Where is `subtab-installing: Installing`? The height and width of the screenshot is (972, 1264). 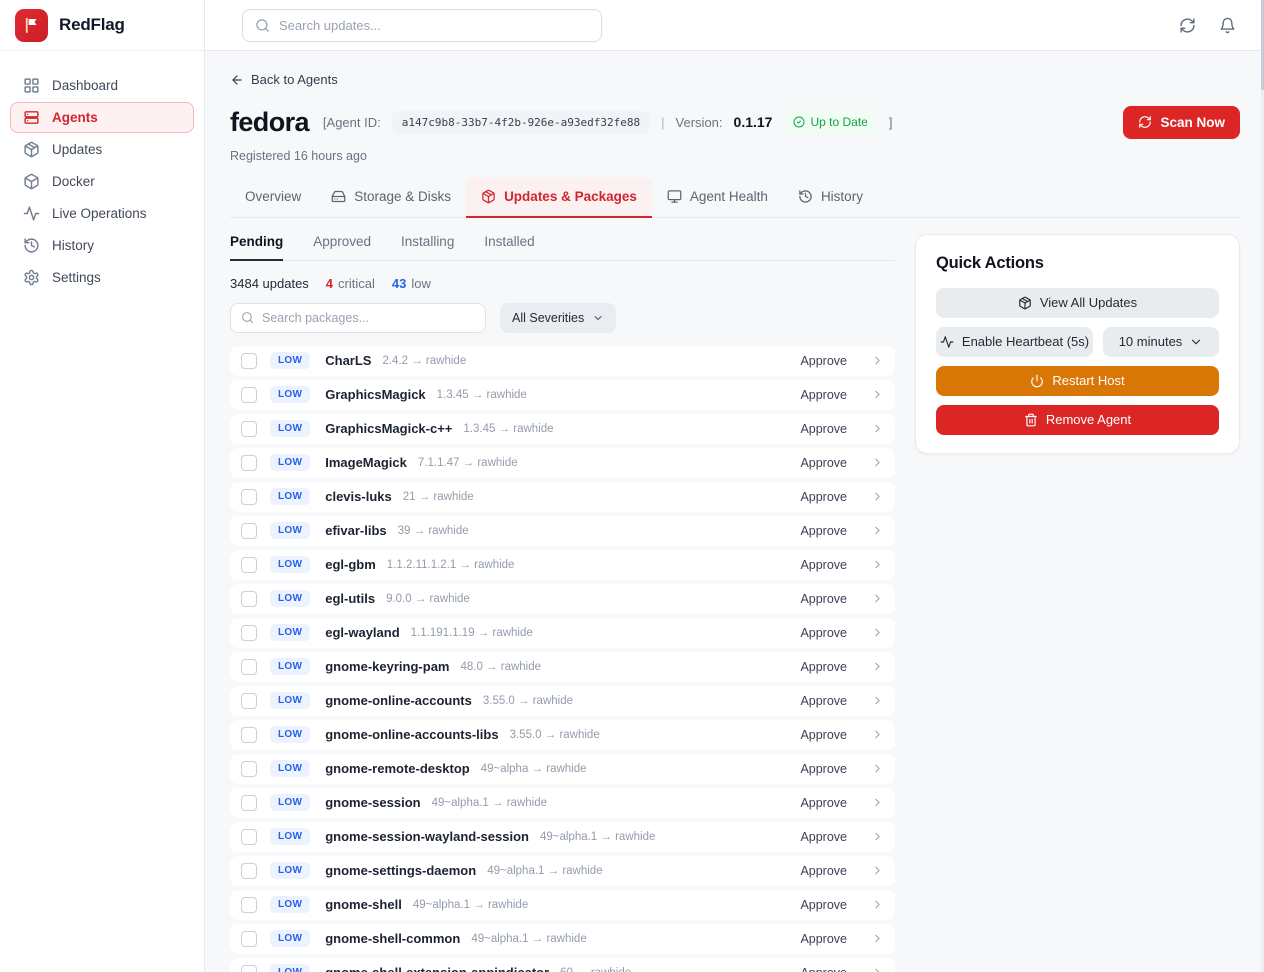
subtab-installing: Installing is located at coordinates (428, 241).